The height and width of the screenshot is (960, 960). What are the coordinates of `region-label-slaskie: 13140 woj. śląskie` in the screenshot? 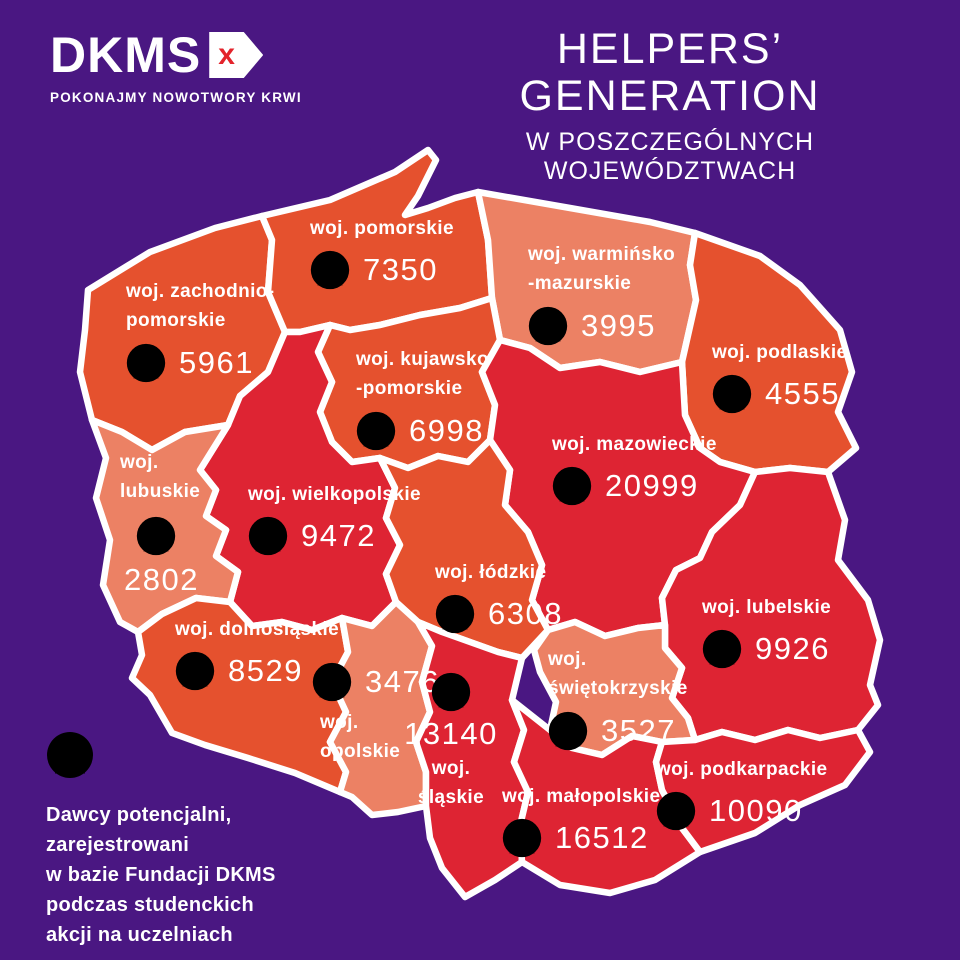 It's located at (450, 742).